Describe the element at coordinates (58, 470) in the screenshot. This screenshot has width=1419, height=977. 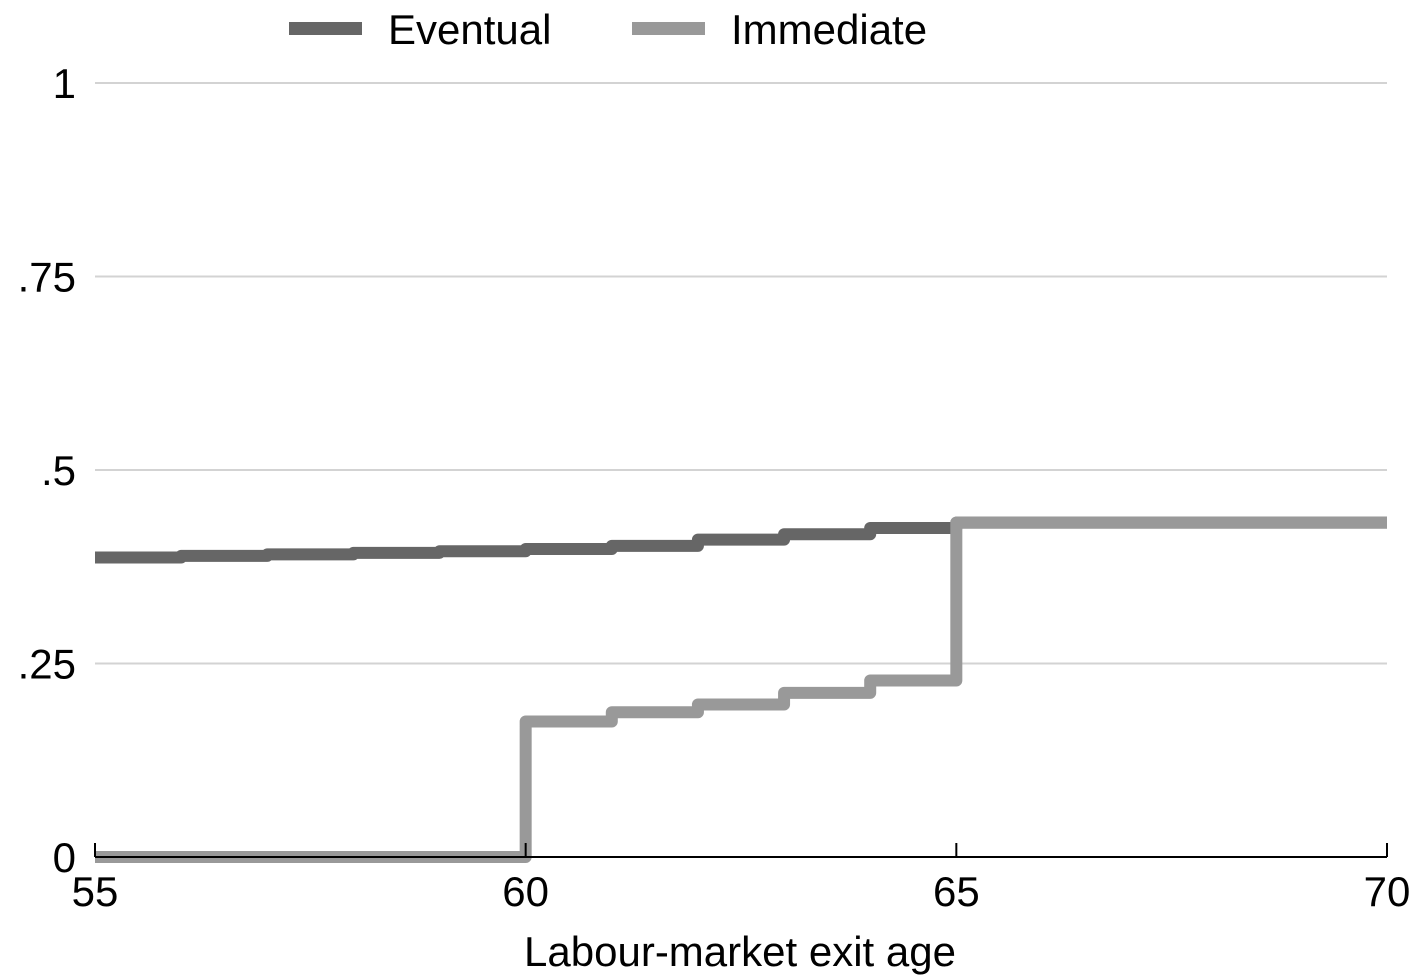
I see `y-tick-label: .5` at that location.